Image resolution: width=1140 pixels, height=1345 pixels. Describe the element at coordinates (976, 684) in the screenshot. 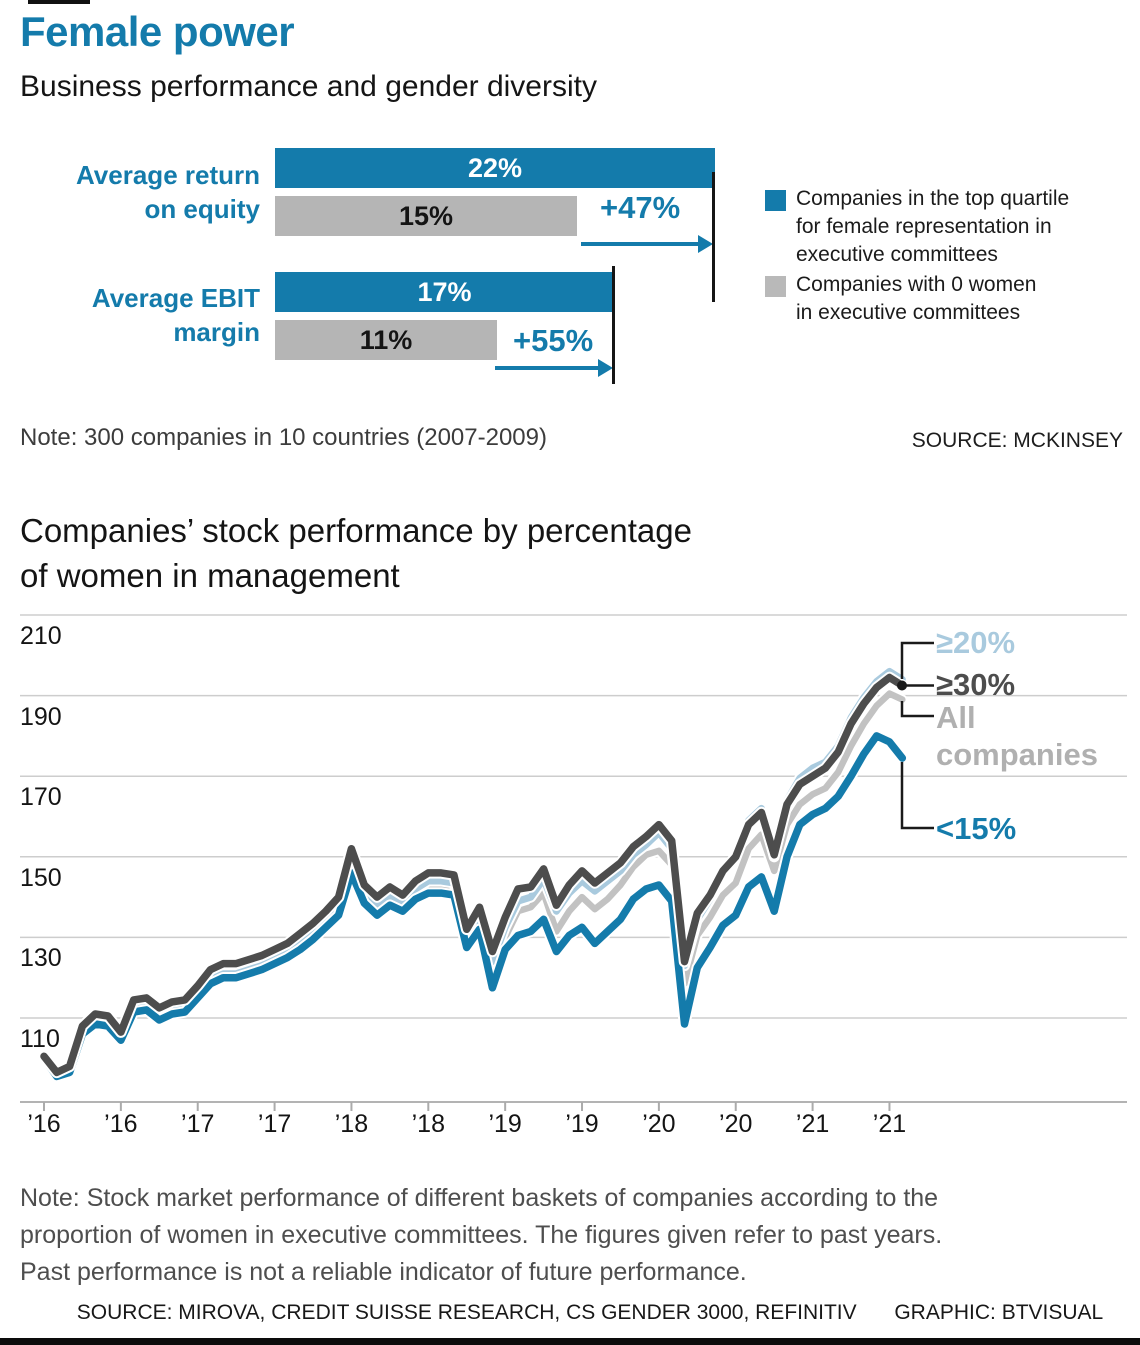

I see `series-label-ge30: ≥30%` at that location.